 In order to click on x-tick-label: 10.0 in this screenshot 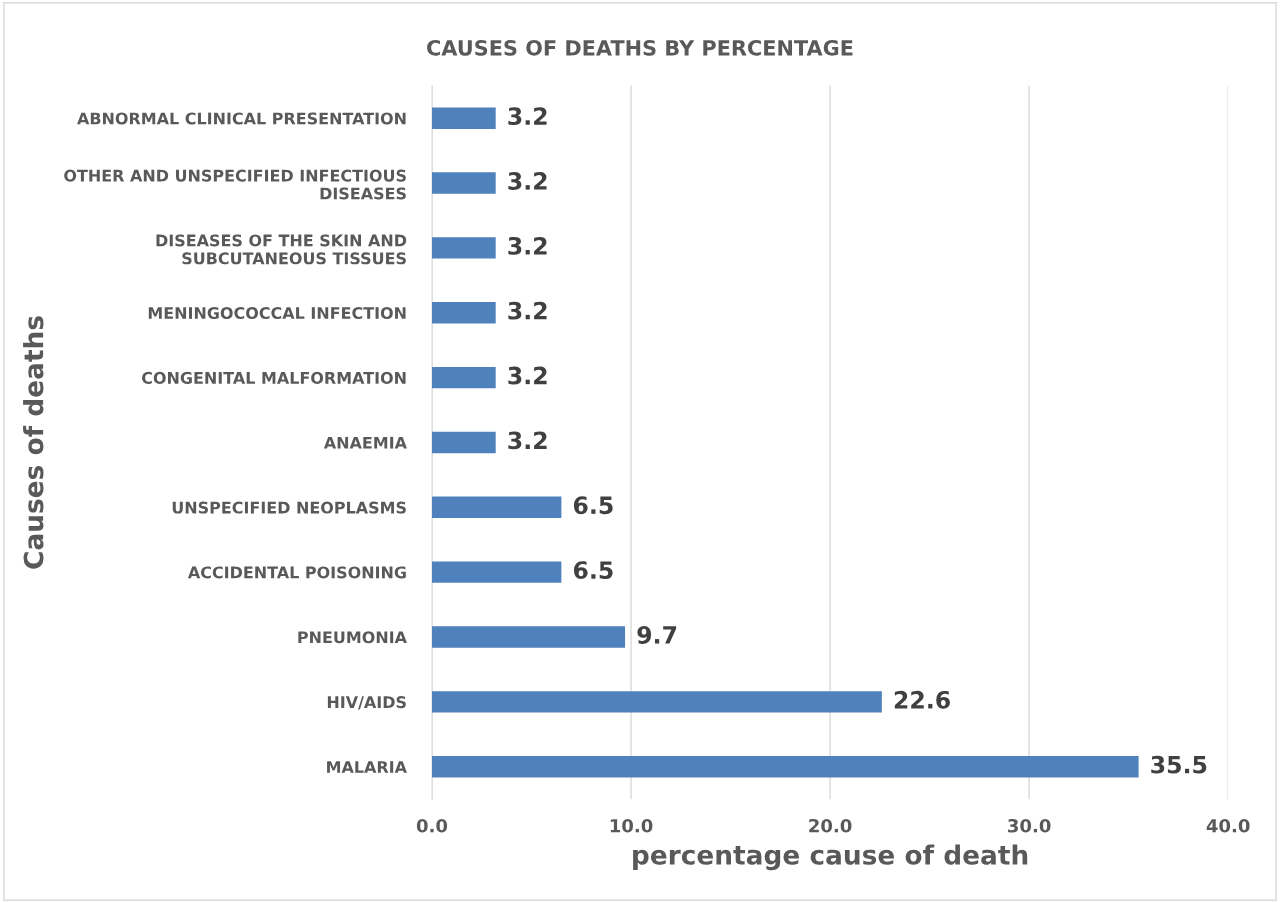, I will do `click(631, 825)`.